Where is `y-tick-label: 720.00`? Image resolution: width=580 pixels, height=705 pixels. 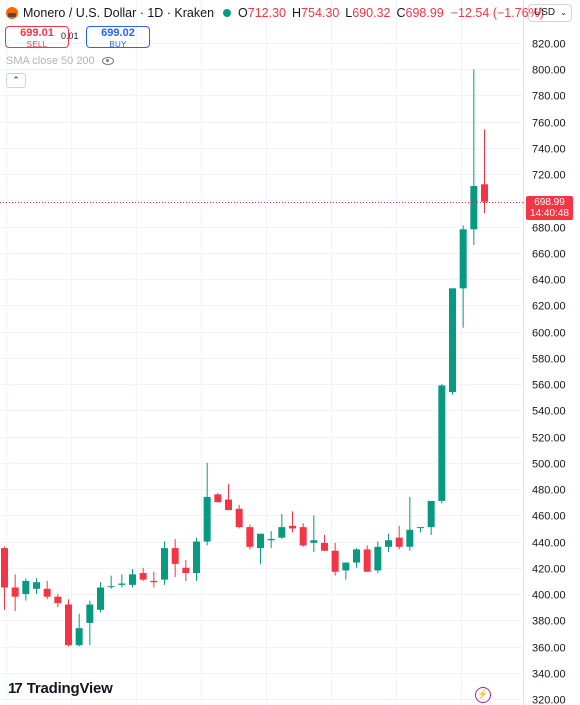
y-tick-label: 720.00 is located at coordinates (549, 176).